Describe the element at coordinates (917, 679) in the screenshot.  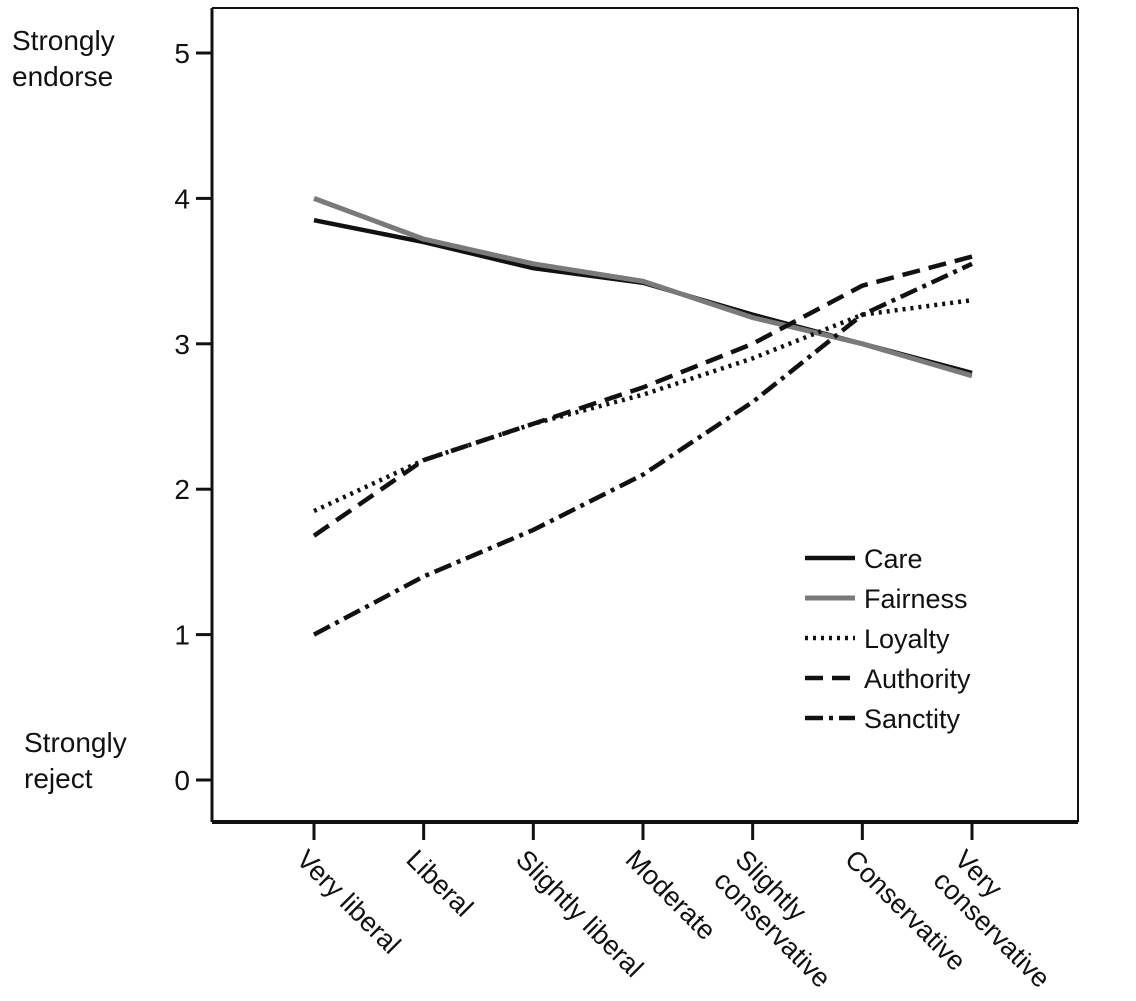
I see `legend-label-authority: Authority` at that location.